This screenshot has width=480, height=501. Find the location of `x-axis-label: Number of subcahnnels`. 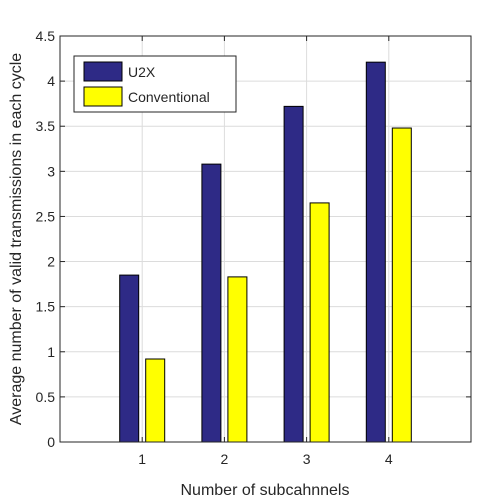

x-axis-label: Number of subcahnnels is located at coordinates (265, 490).